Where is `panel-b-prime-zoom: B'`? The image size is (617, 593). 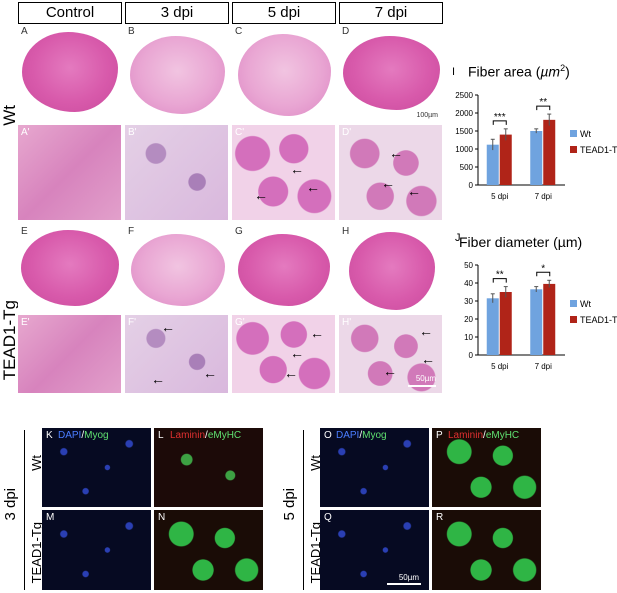 panel-b-prime-zoom: B' is located at coordinates (176, 172).